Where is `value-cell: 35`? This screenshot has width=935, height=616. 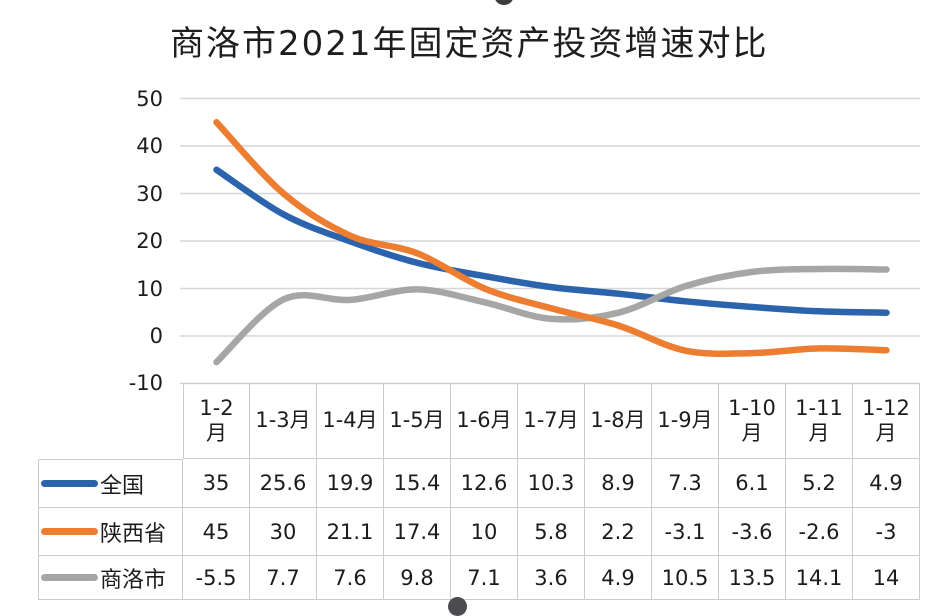 value-cell: 35 is located at coordinates (216, 483).